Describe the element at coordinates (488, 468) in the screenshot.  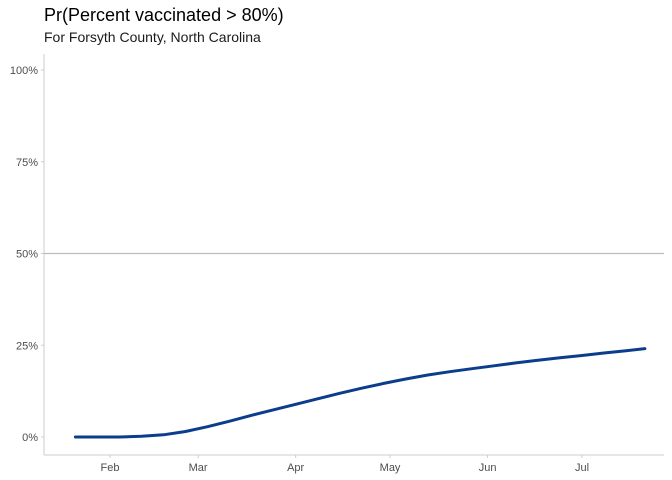
I see `x-tick-label: Jun` at that location.